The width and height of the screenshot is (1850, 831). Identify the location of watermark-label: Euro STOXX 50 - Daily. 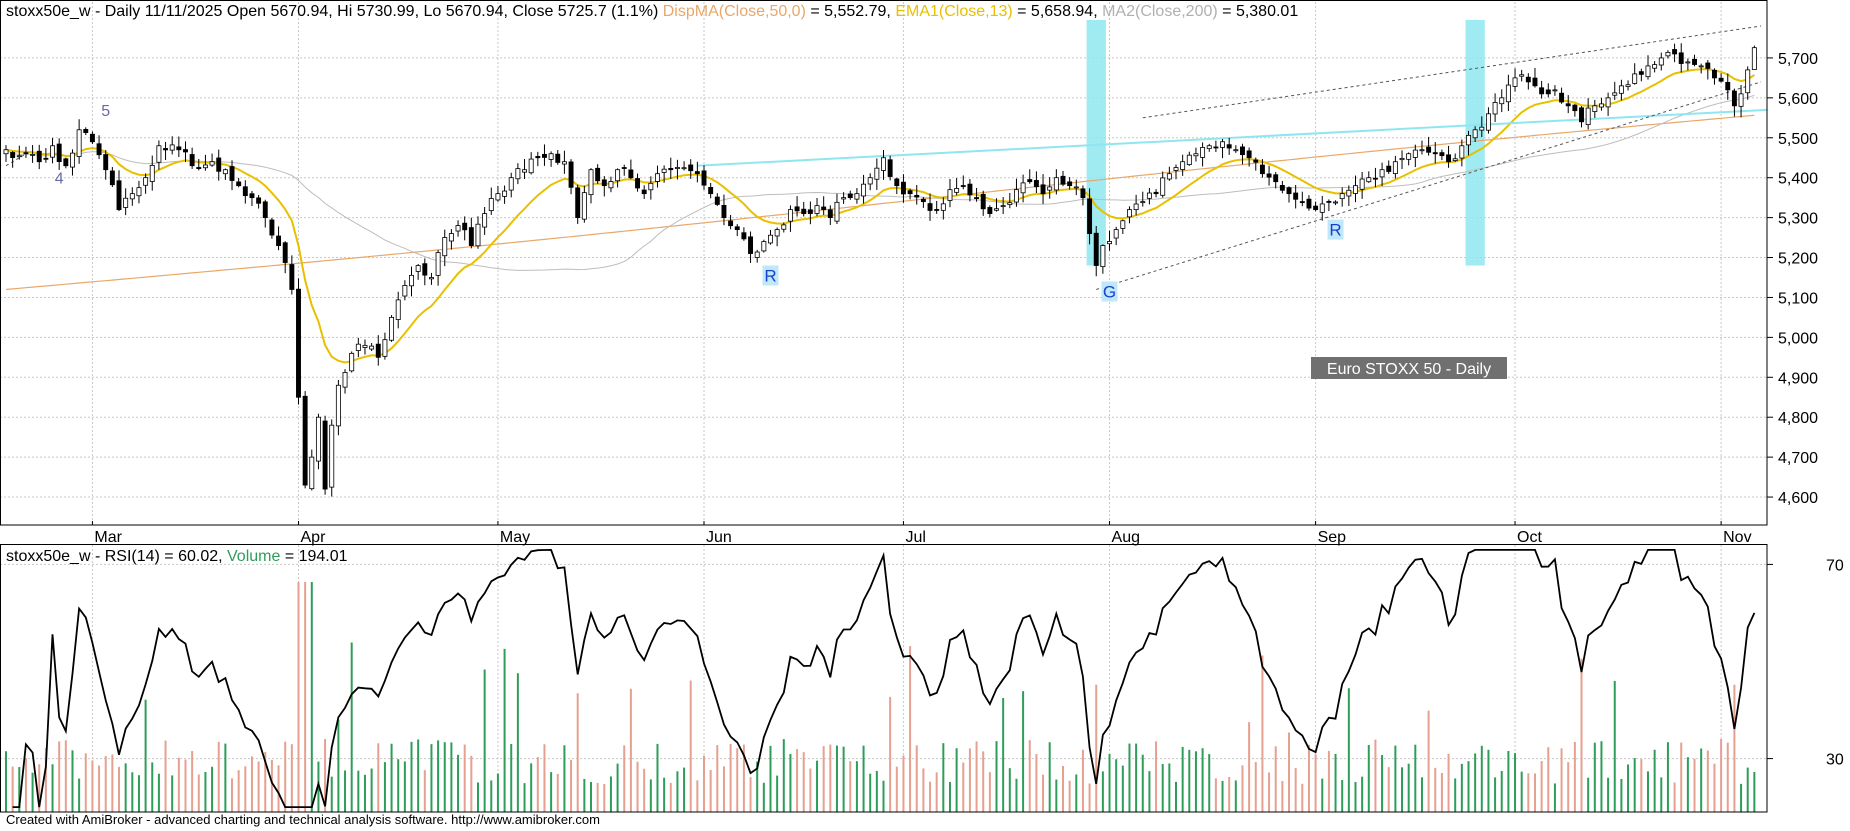
(1409, 369).